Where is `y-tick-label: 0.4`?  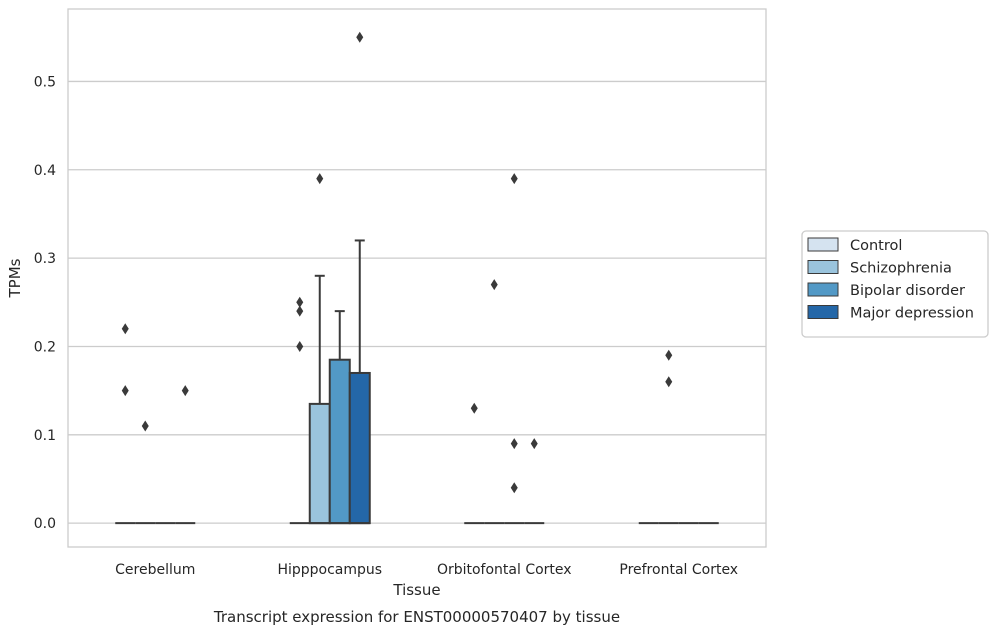
y-tick-label: 0.4 is located at coordinates (45, 171).